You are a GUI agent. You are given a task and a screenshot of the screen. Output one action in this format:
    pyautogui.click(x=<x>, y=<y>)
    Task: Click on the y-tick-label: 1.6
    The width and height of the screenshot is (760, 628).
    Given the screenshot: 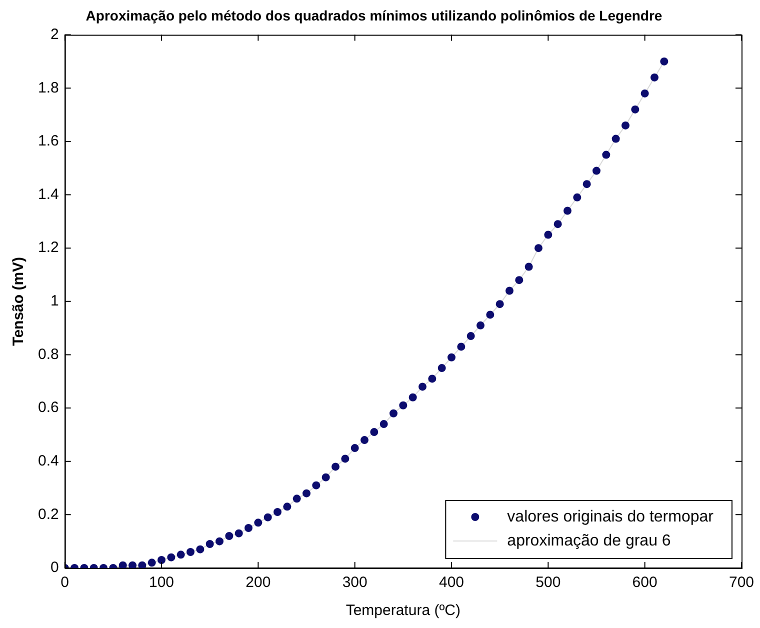 What is the action you would take?
    pyautogui.click(x=48, y=141)
    